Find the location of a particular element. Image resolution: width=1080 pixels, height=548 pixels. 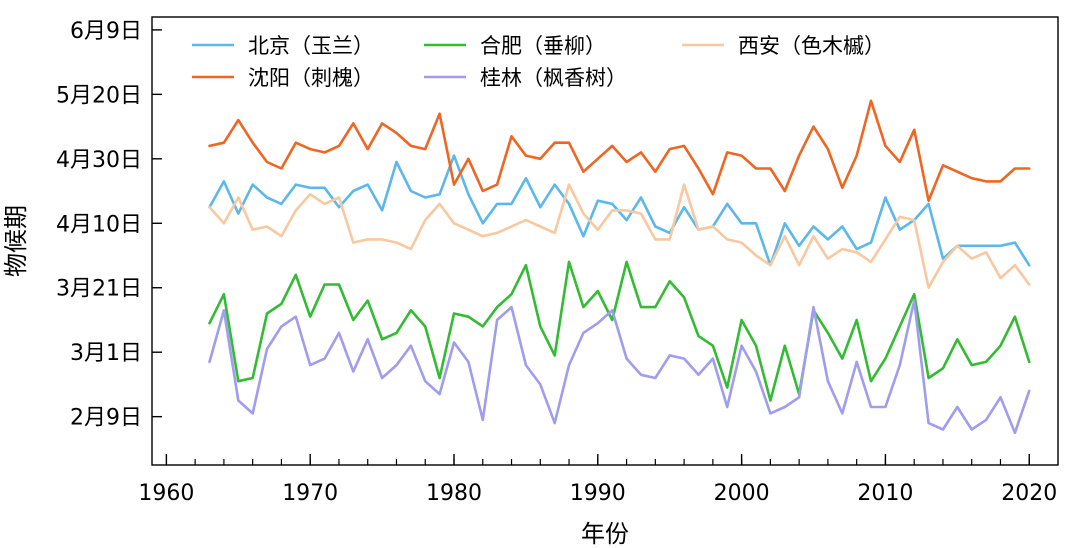

y-tick-label: 4月30日 is located at coordinates (99, 160).